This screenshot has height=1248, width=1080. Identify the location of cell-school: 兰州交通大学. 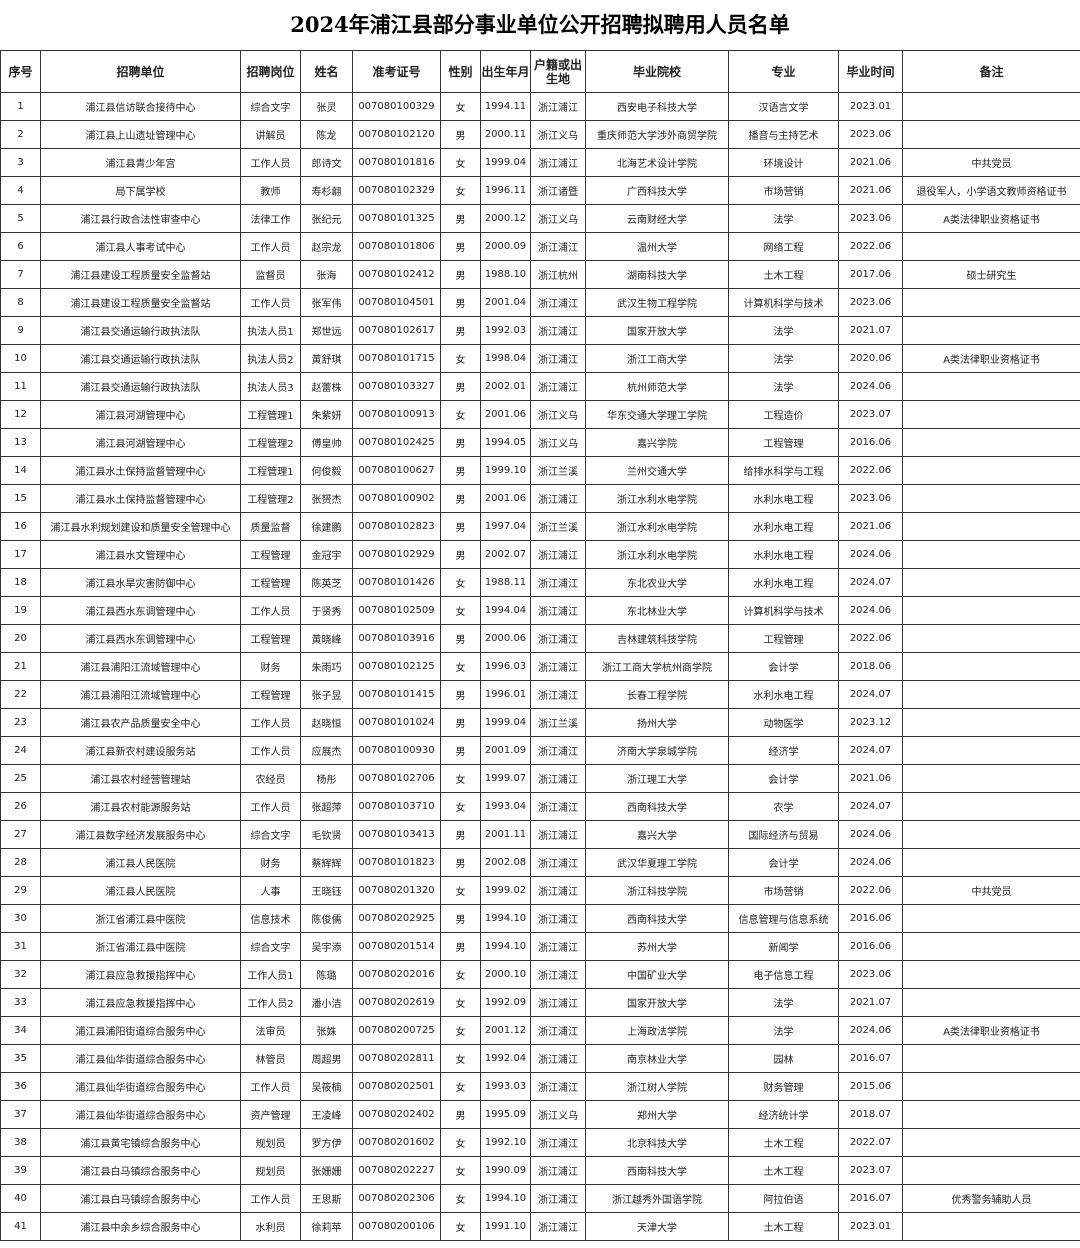
(657, 470).